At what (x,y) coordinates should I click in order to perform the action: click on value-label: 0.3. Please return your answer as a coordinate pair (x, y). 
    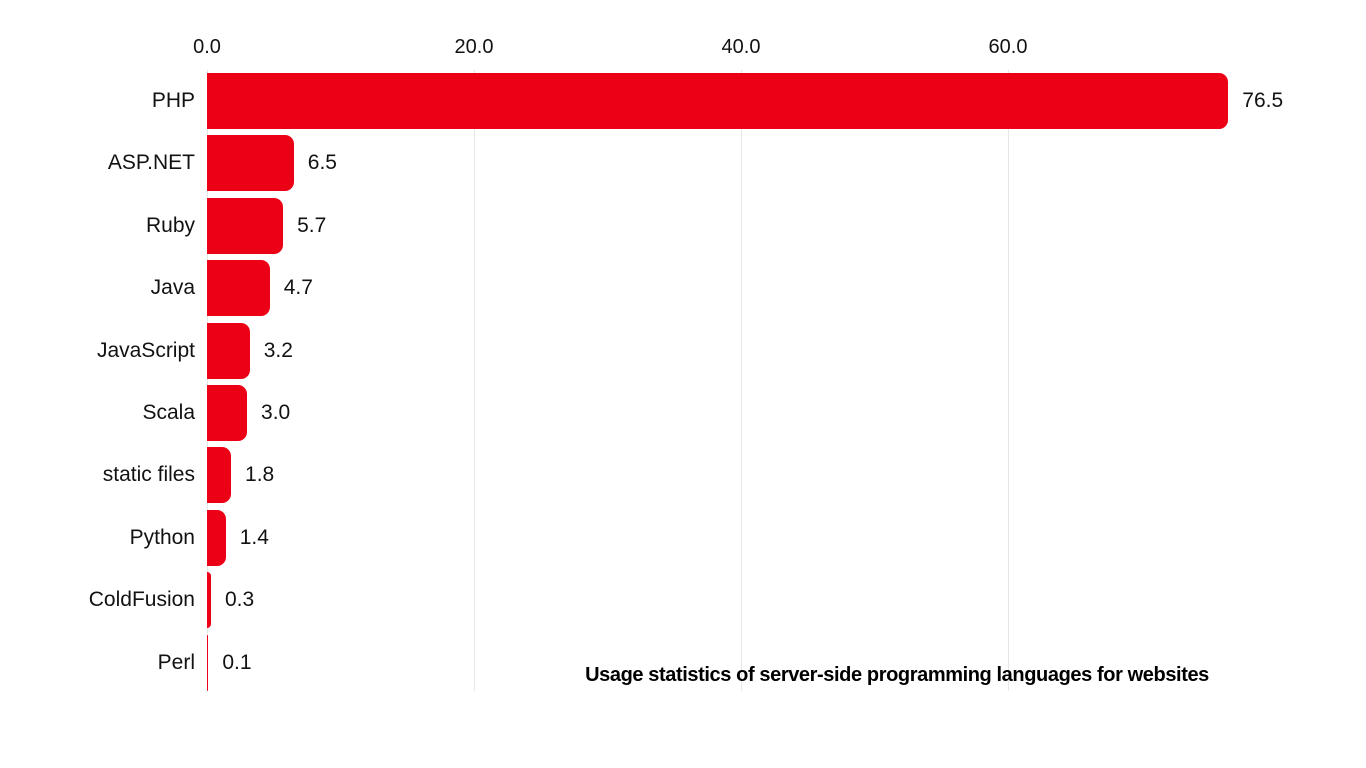
    Looking at the image, I should click on (240, 600).